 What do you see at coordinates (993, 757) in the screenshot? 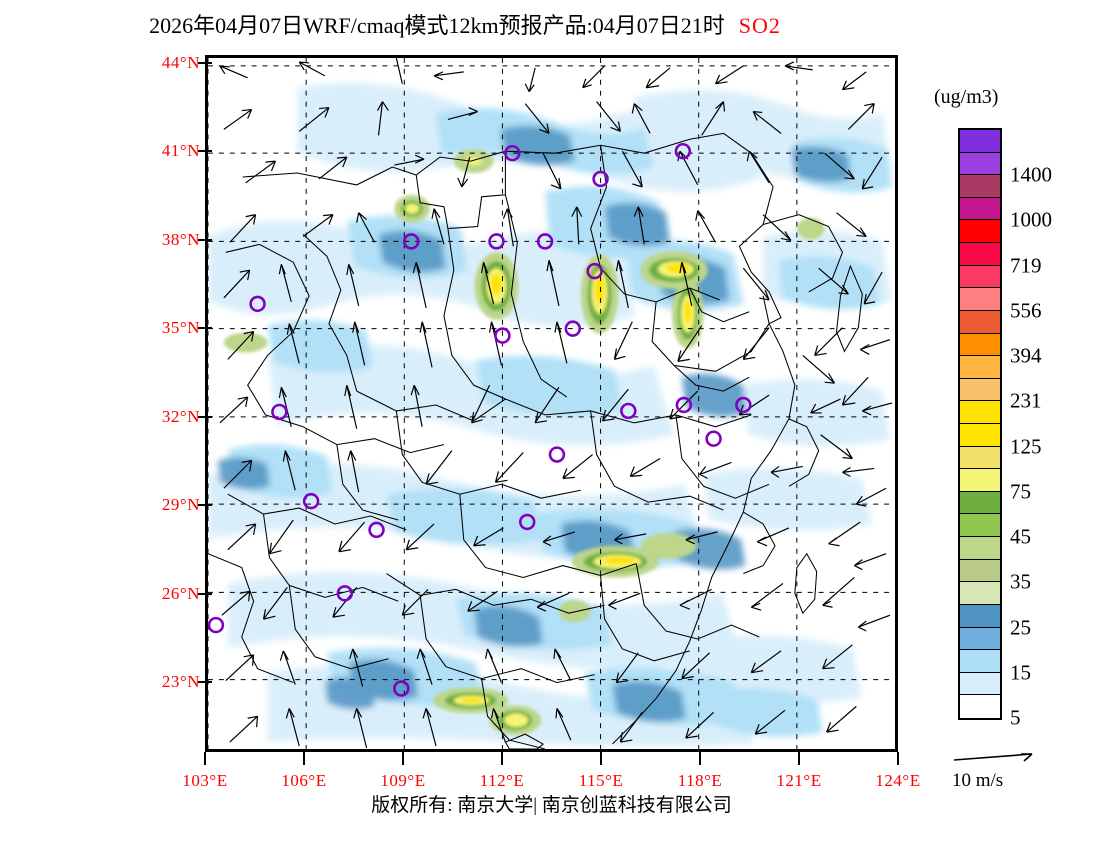
I see `wind-arrow-icon` at bounding box center [993, 757].